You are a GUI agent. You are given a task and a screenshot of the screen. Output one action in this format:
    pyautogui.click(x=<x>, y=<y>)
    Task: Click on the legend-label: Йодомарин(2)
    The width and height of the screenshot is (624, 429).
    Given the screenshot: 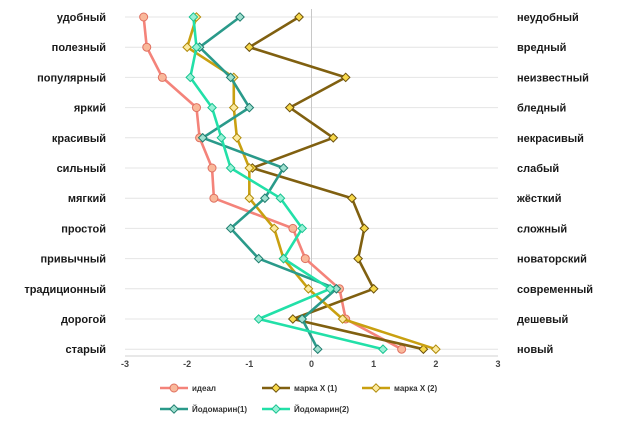 What is the action you would take?
    pyautogui.click(x=321, y=409)
    